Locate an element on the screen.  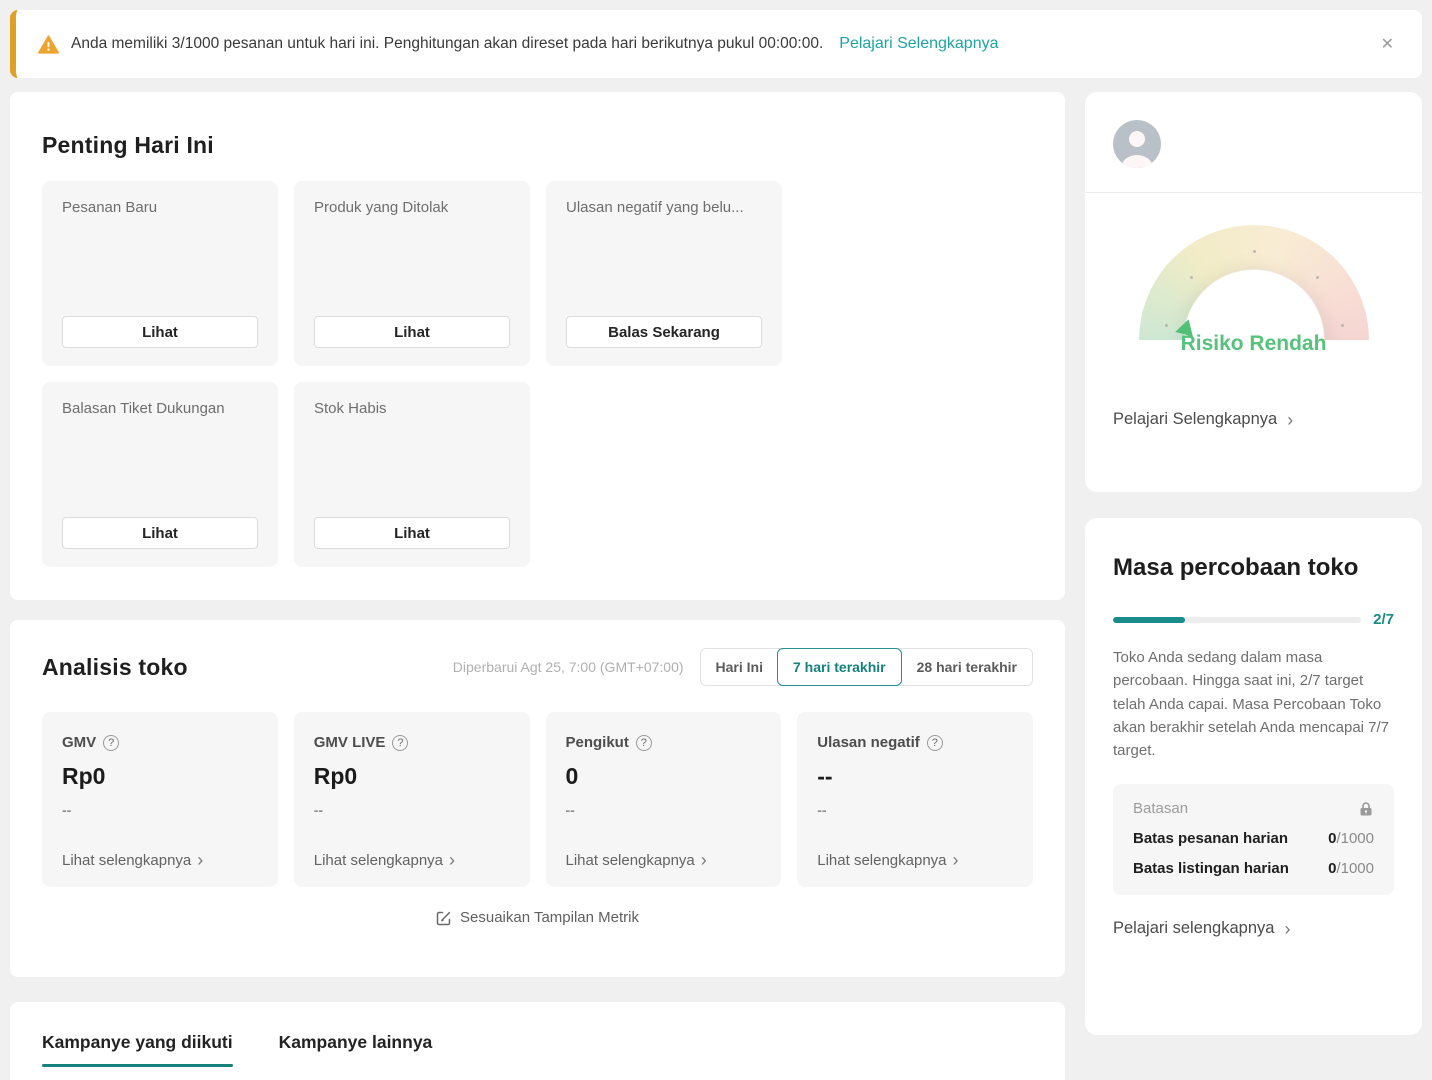
view-new-orders-button: Lihat is located at coordinates (160, 332).